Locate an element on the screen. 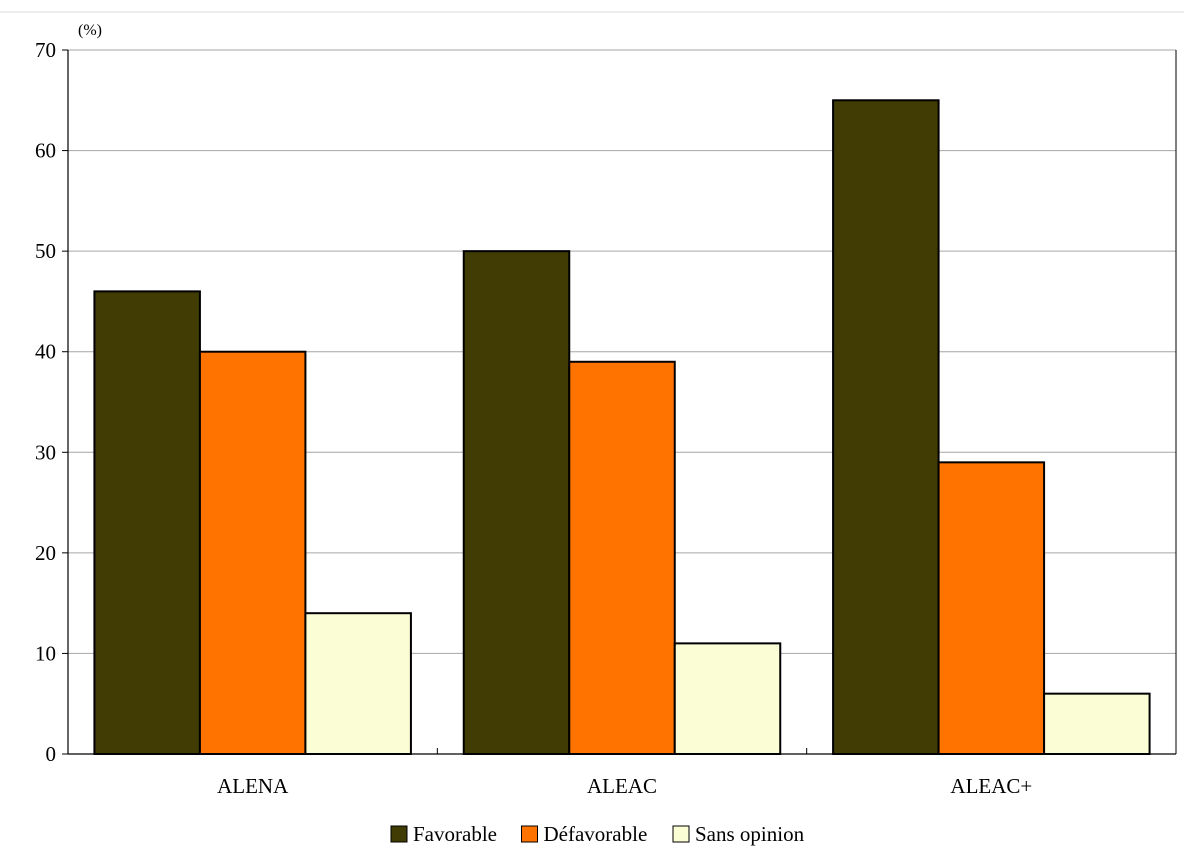 The image size is (1184, 855). bar-d-favorable-alena is located at coordinates (252, 552).